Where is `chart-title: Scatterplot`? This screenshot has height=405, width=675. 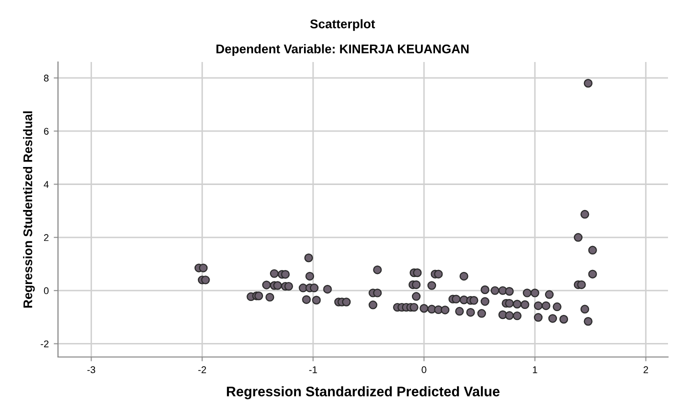 chart-title: Scatterplot is located at coordinates (342, 25).